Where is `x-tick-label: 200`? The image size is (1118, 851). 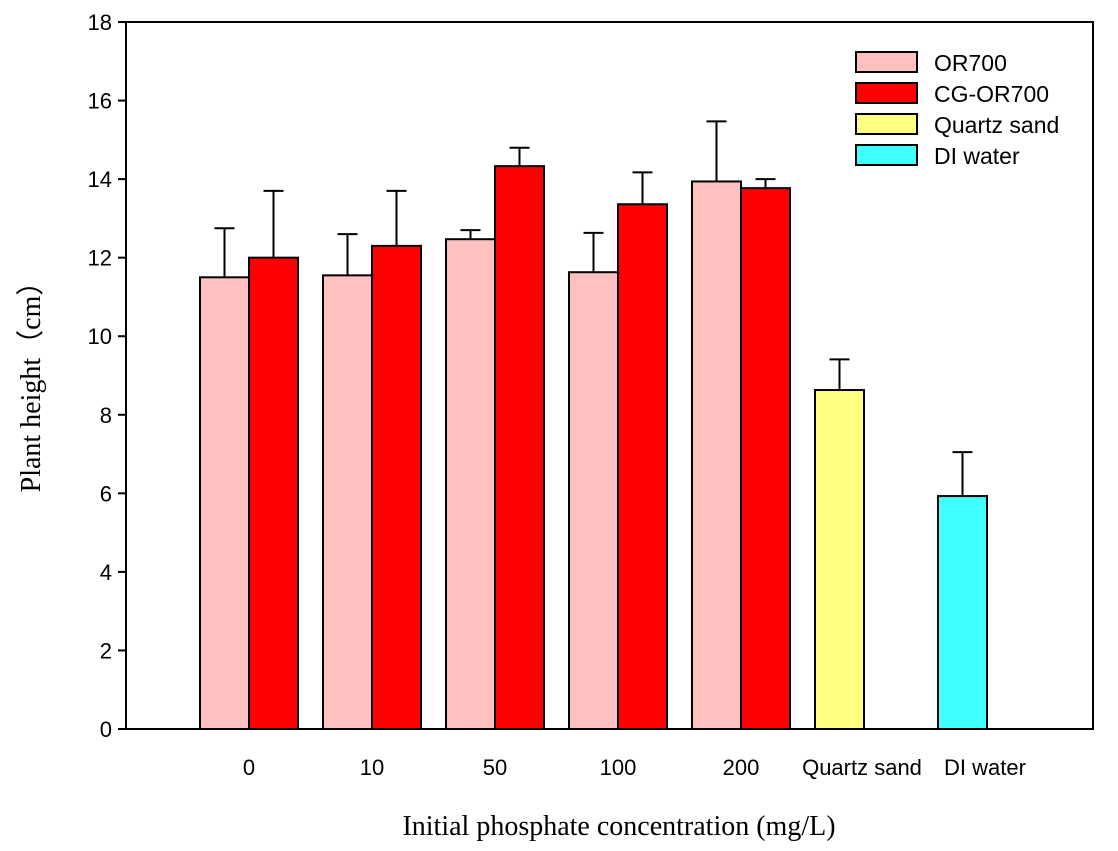
x-tick-label: 200 is located at coordinates (741, 767).